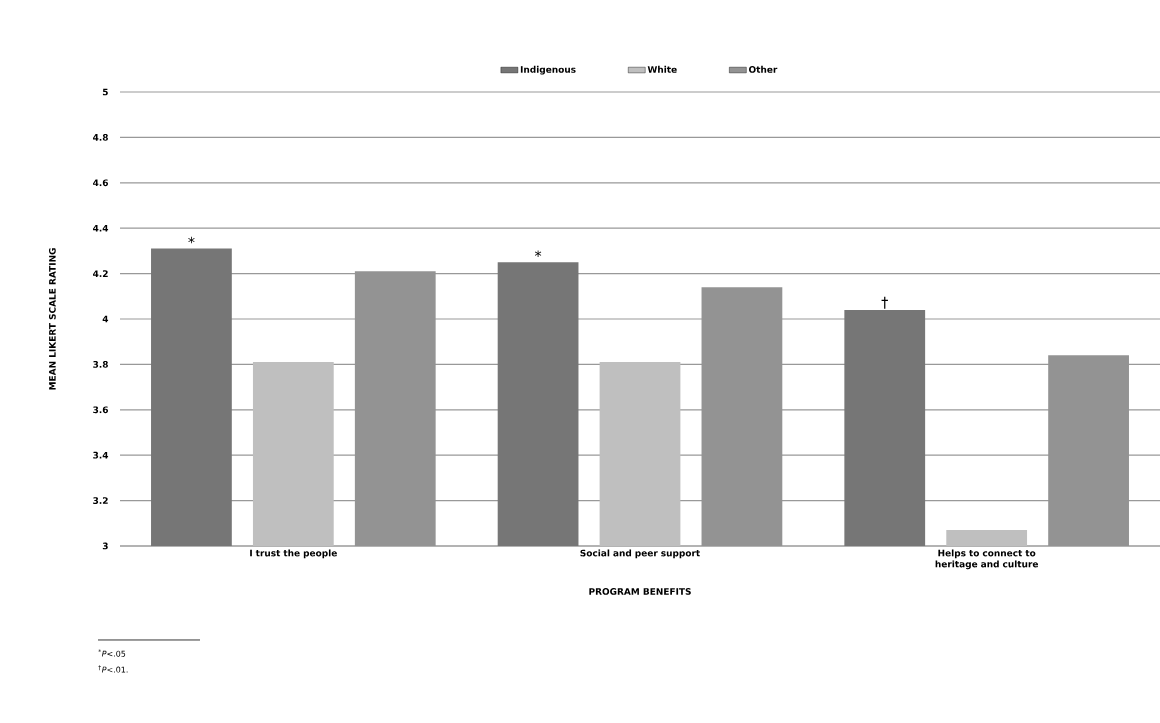 This screenshot has height=723, width=1160. Describe the element at coordinates (884, 302) in the screenshot. I see `annotation: †` at that location.